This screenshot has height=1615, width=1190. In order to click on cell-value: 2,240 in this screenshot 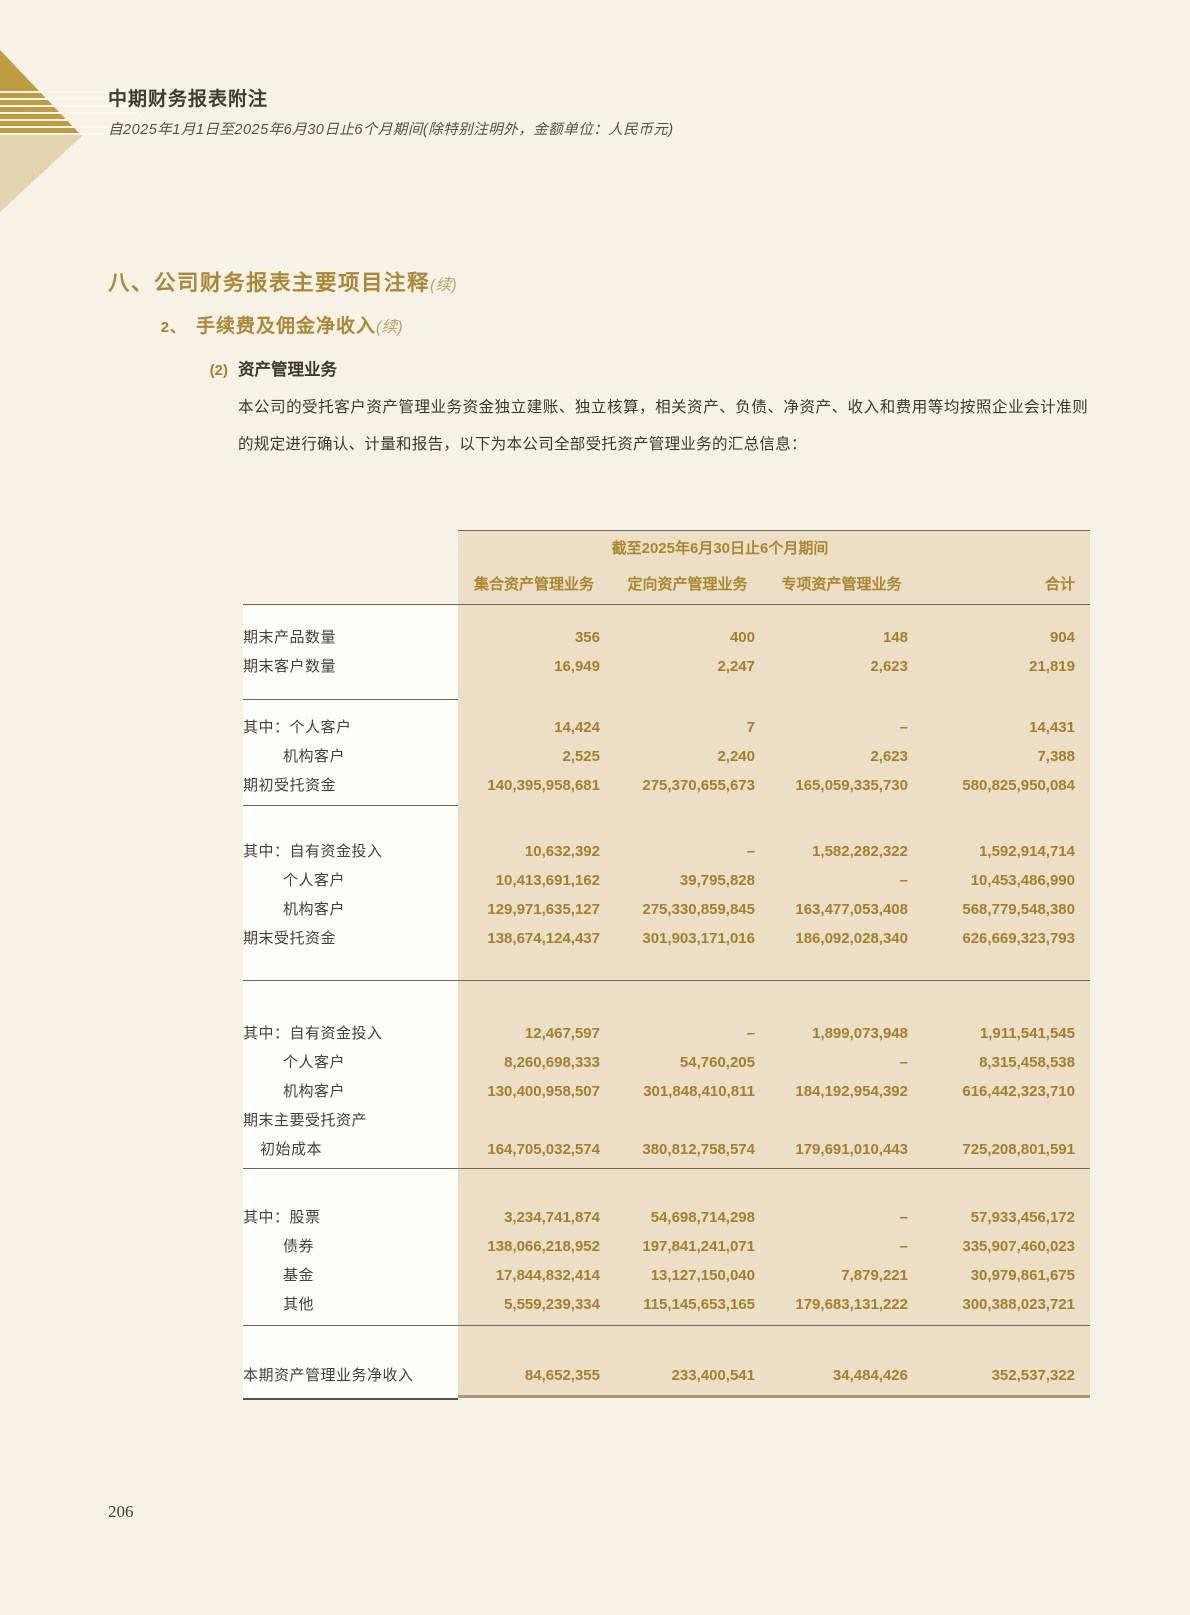, I will do `click(736, 756)`.